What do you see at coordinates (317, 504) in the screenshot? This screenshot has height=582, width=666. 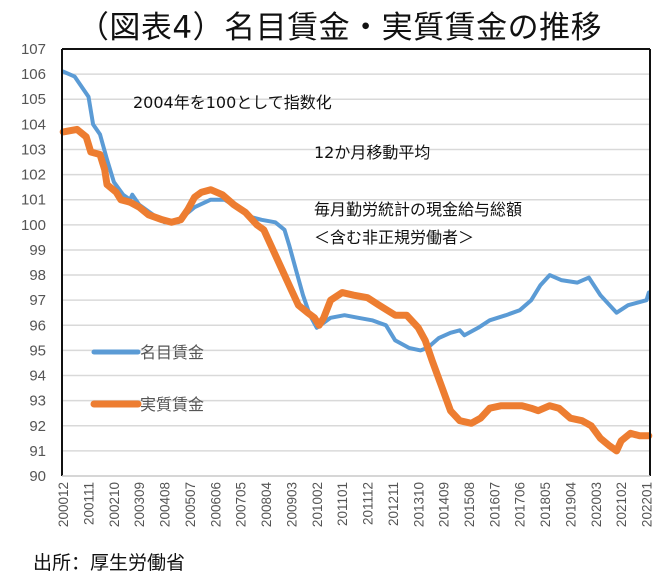 I see `x-tick-label: 201002` at bounding box center [317, 504].